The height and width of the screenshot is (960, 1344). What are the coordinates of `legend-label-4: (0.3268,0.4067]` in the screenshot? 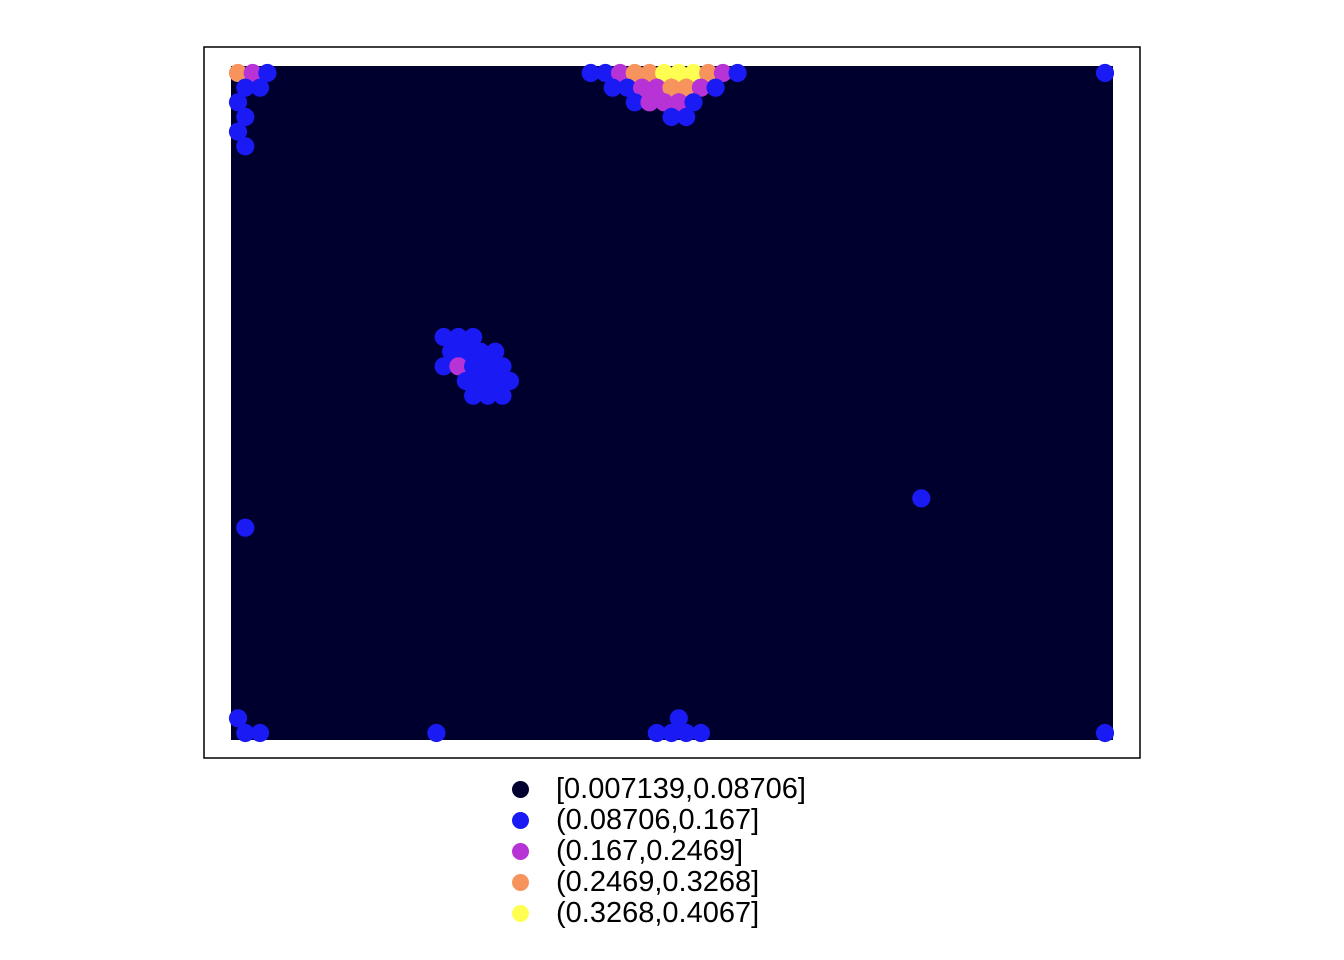 It's located at (657, 913).